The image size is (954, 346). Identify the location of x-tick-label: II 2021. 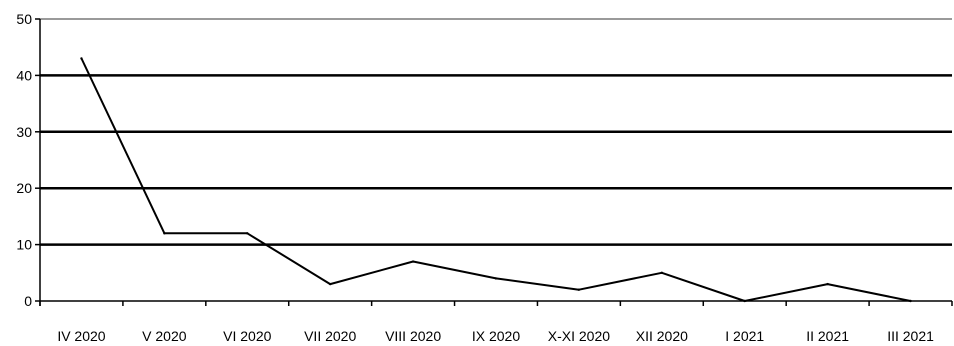
(827, 336).